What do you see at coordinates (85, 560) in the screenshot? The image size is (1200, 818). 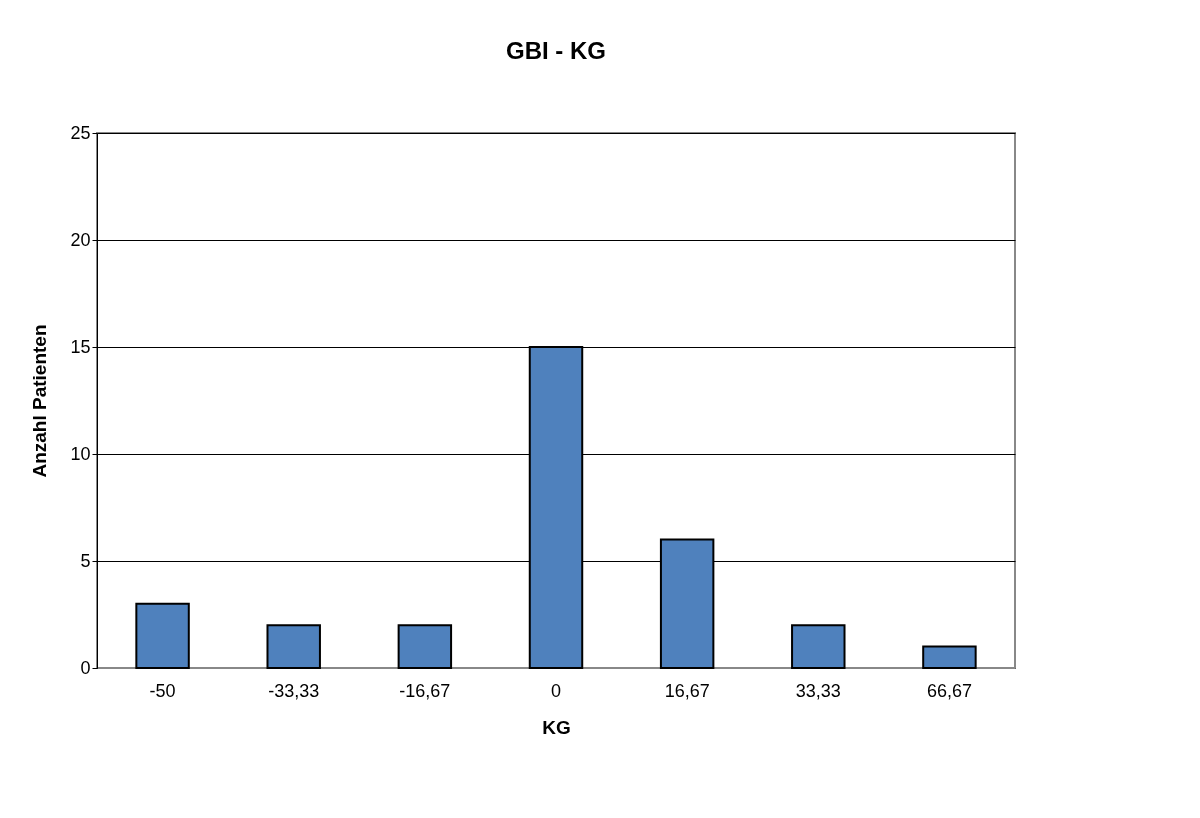 I see `y-tick-label: 5` at bounding box center [85, 560].